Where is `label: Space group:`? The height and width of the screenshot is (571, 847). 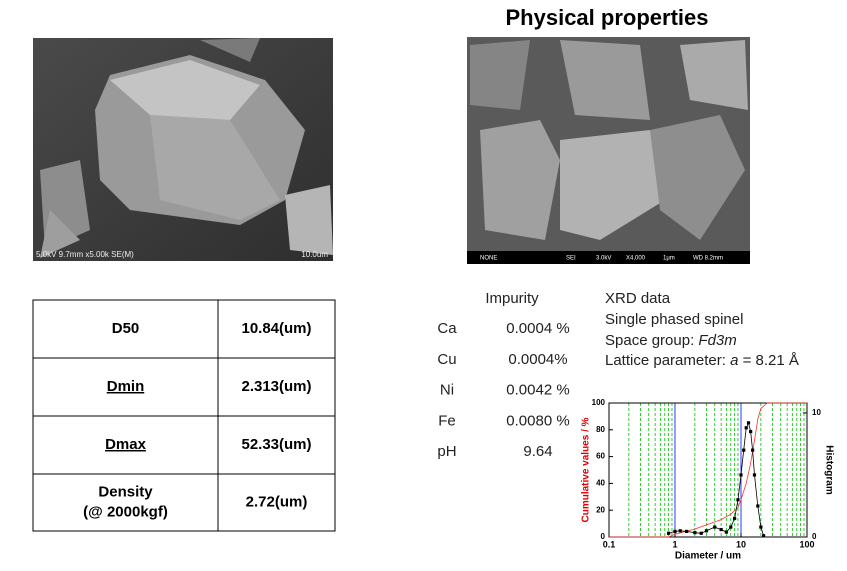
label: Space group: is located at coordinates (649, 340).